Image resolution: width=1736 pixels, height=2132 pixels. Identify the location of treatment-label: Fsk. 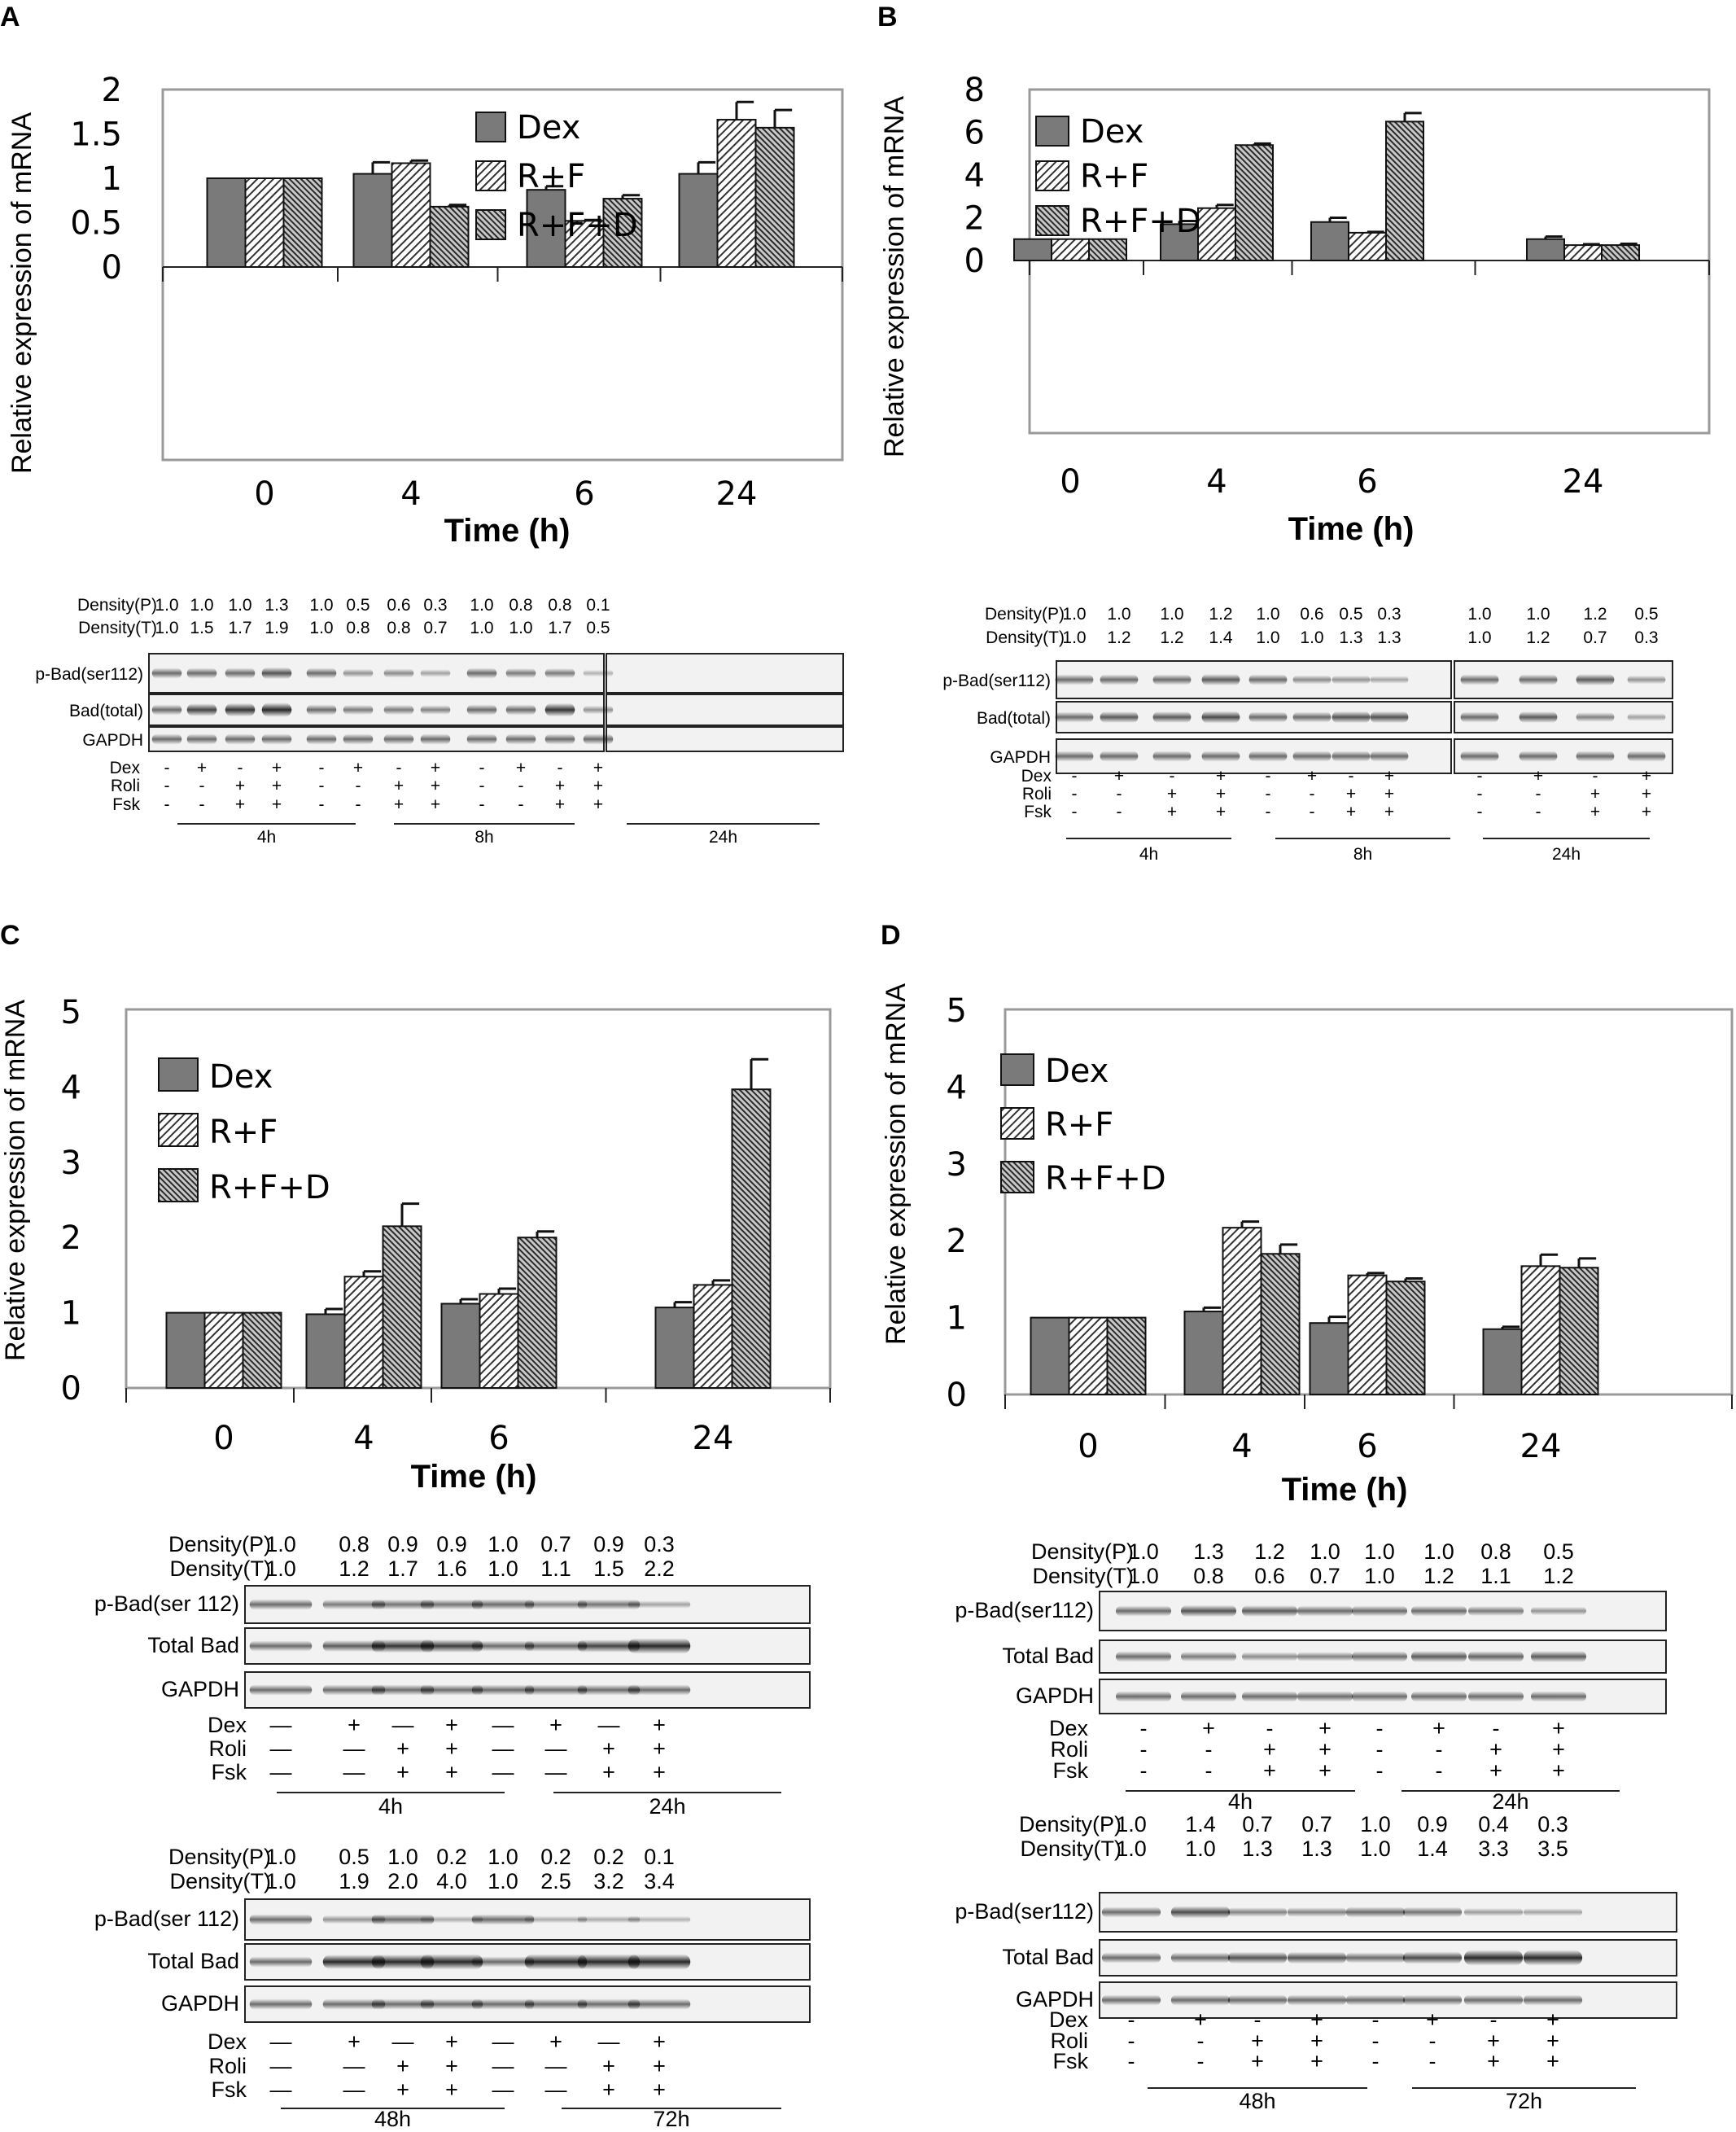
(1071, 2061).